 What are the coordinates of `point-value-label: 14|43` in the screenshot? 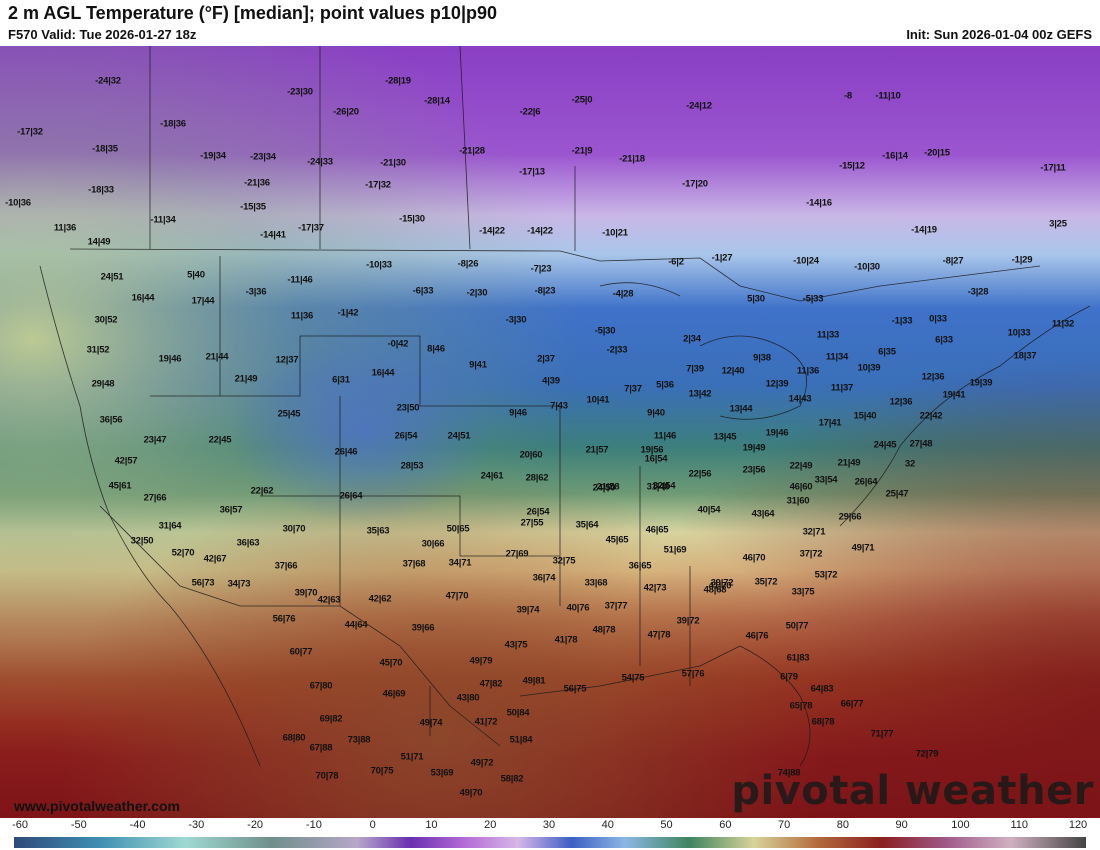 It's located at (800, 399).